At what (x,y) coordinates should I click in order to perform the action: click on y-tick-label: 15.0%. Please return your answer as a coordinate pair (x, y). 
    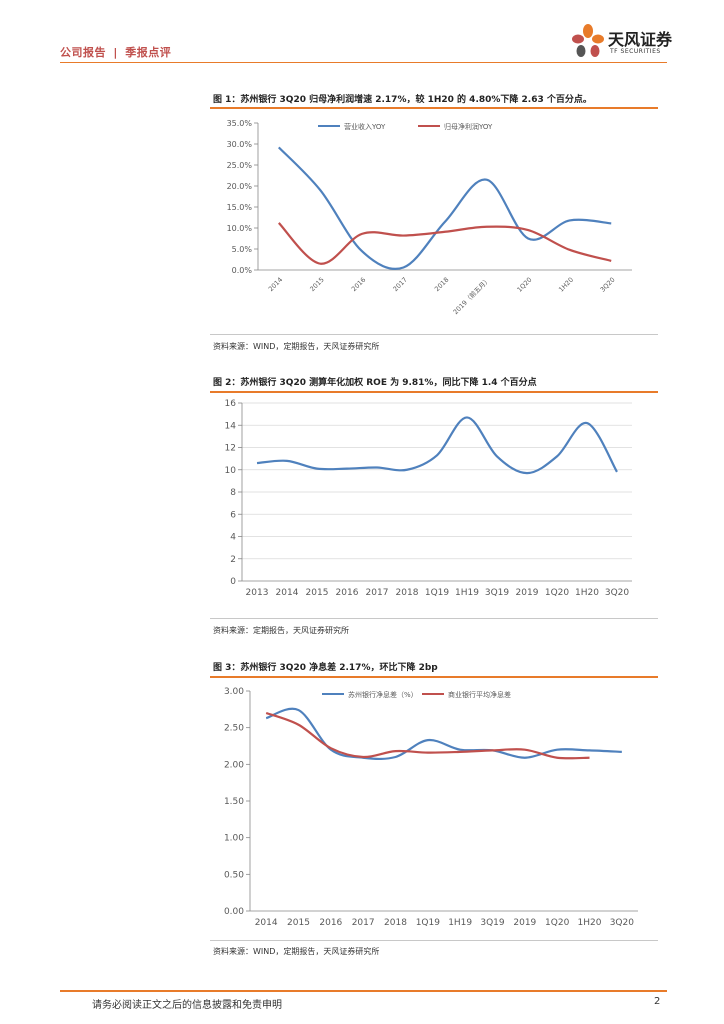
    Looking at the image, I should click on (240, 207).